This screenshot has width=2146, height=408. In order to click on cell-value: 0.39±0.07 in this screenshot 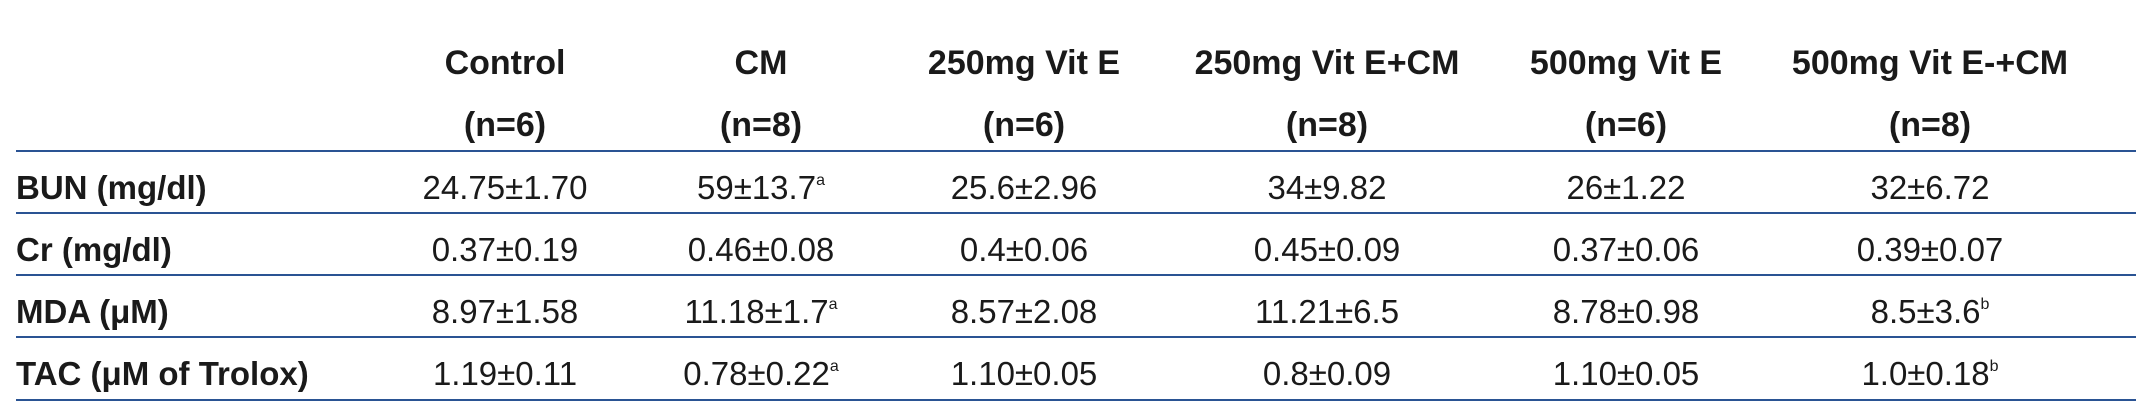, I will do `click(1930, 249)`.